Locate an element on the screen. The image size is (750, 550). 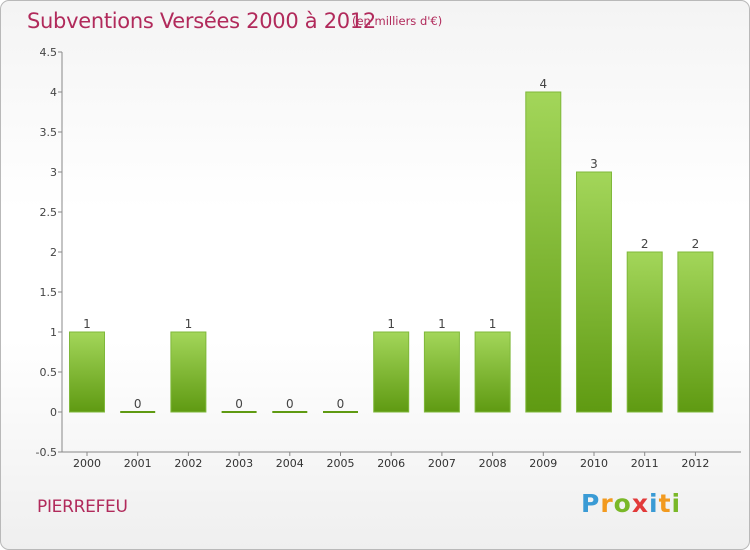
bar-2003 is located at coordinates (239, 412).